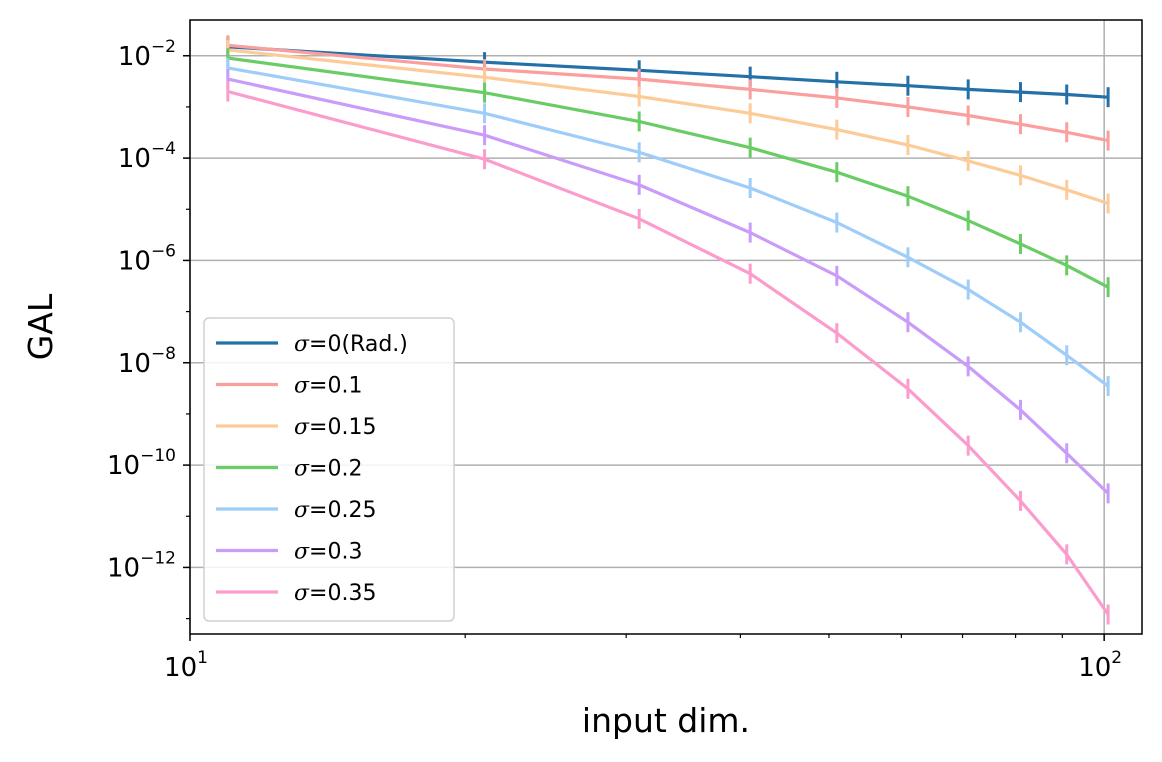 The width and height of the screenshot is (1162, 762). What do you see at coordinates (335, 593) in the screenshot?
I see `legend-label: σ=0.35` at bounding box center [335, 593].